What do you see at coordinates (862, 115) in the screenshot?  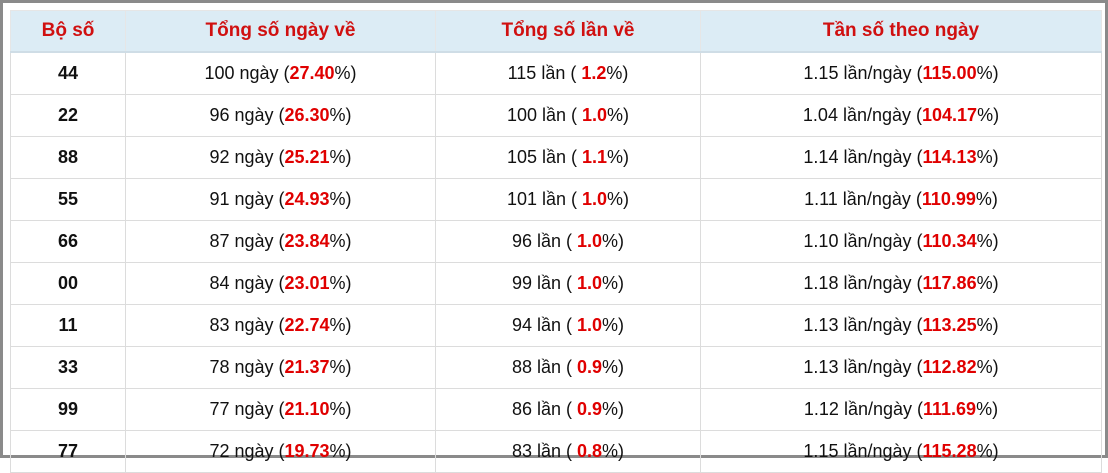 I see `cell-text: 1.04 lần/ngày (` at bounding box center [862, 115].